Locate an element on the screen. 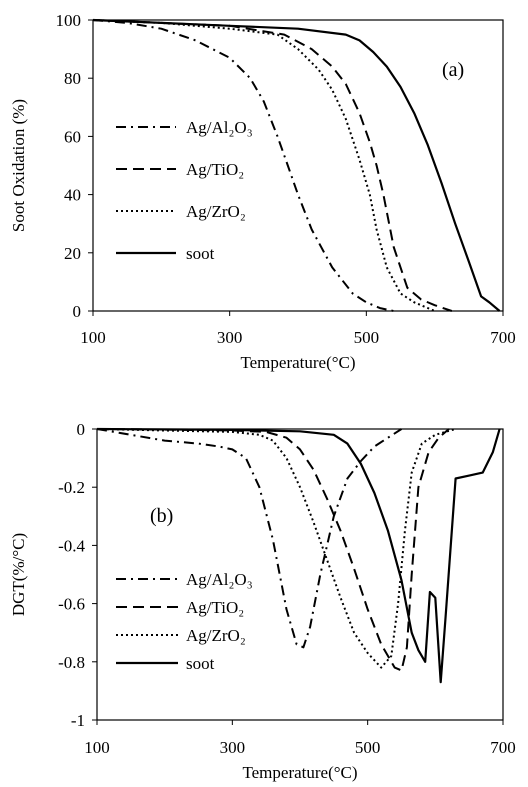 The width and height of the screenshot is (528, 787). y-axis-label: DGT(%/°C) is located at coordinates (18, 574).